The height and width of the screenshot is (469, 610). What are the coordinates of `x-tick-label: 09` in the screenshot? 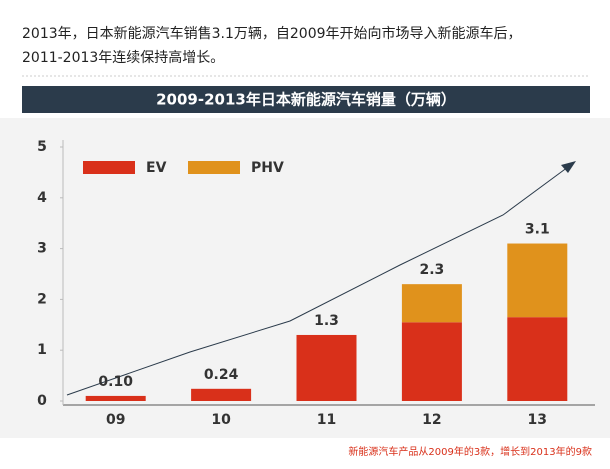 It's located at (115, 420).